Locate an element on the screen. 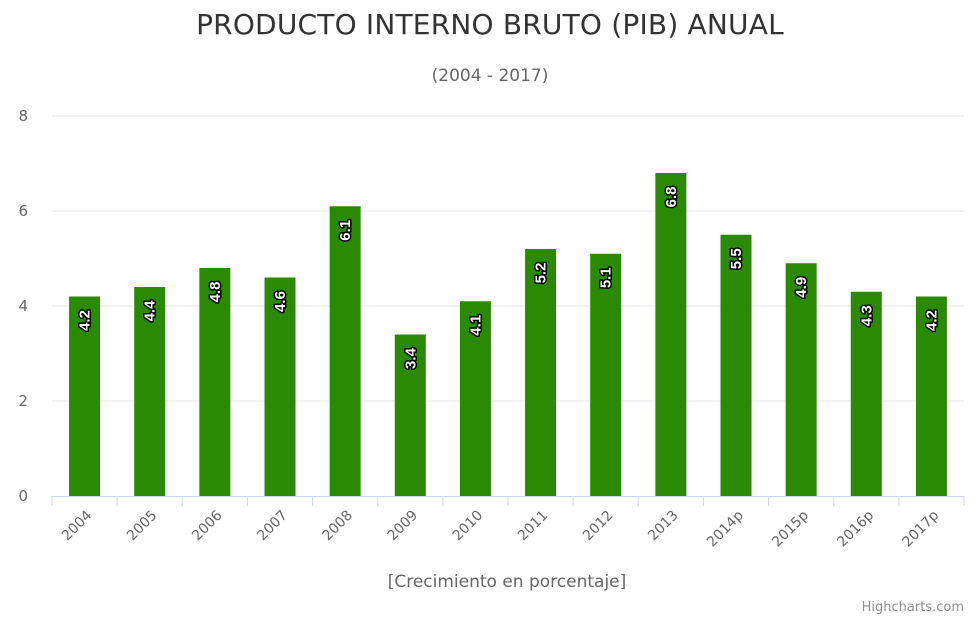 The width and height of the screenshot is (980, 621). x-tick-label: 2004 is located at coordinates (77, 525).